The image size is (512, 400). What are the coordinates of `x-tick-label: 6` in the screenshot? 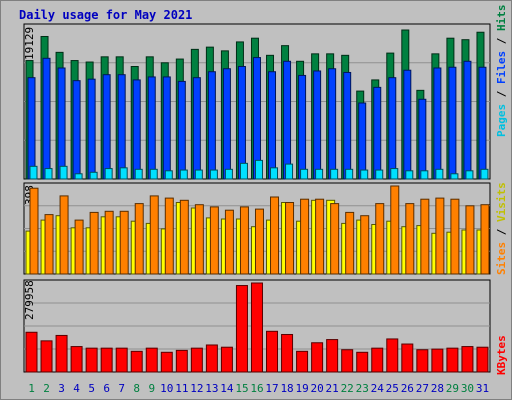 It's located at (106, 388).